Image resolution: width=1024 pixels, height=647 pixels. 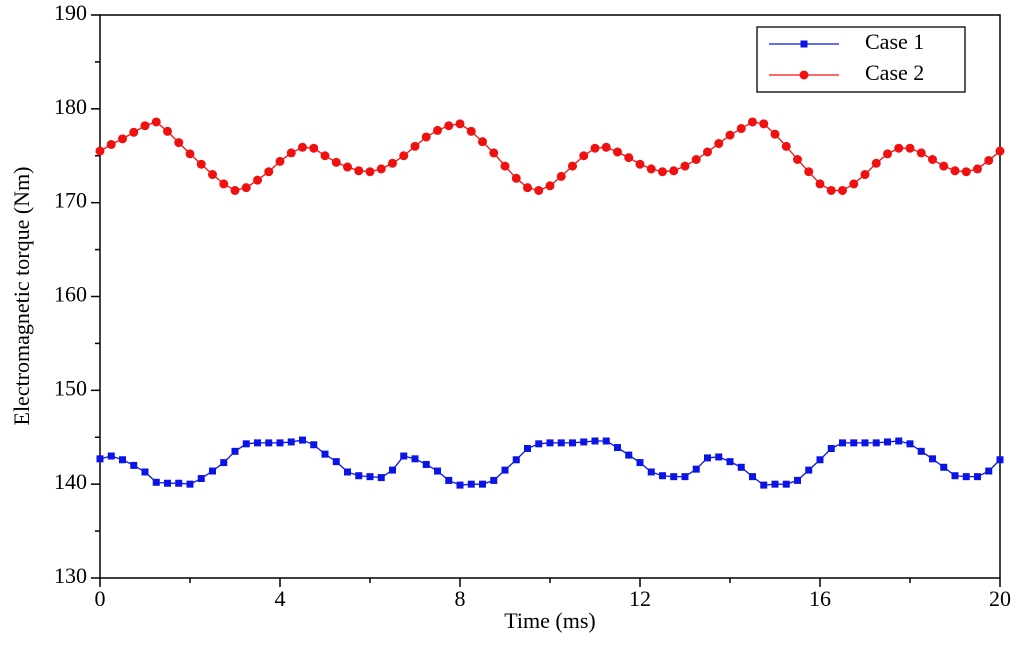 I want to click on legend-label: Case 1, so click(x=894, y=41).